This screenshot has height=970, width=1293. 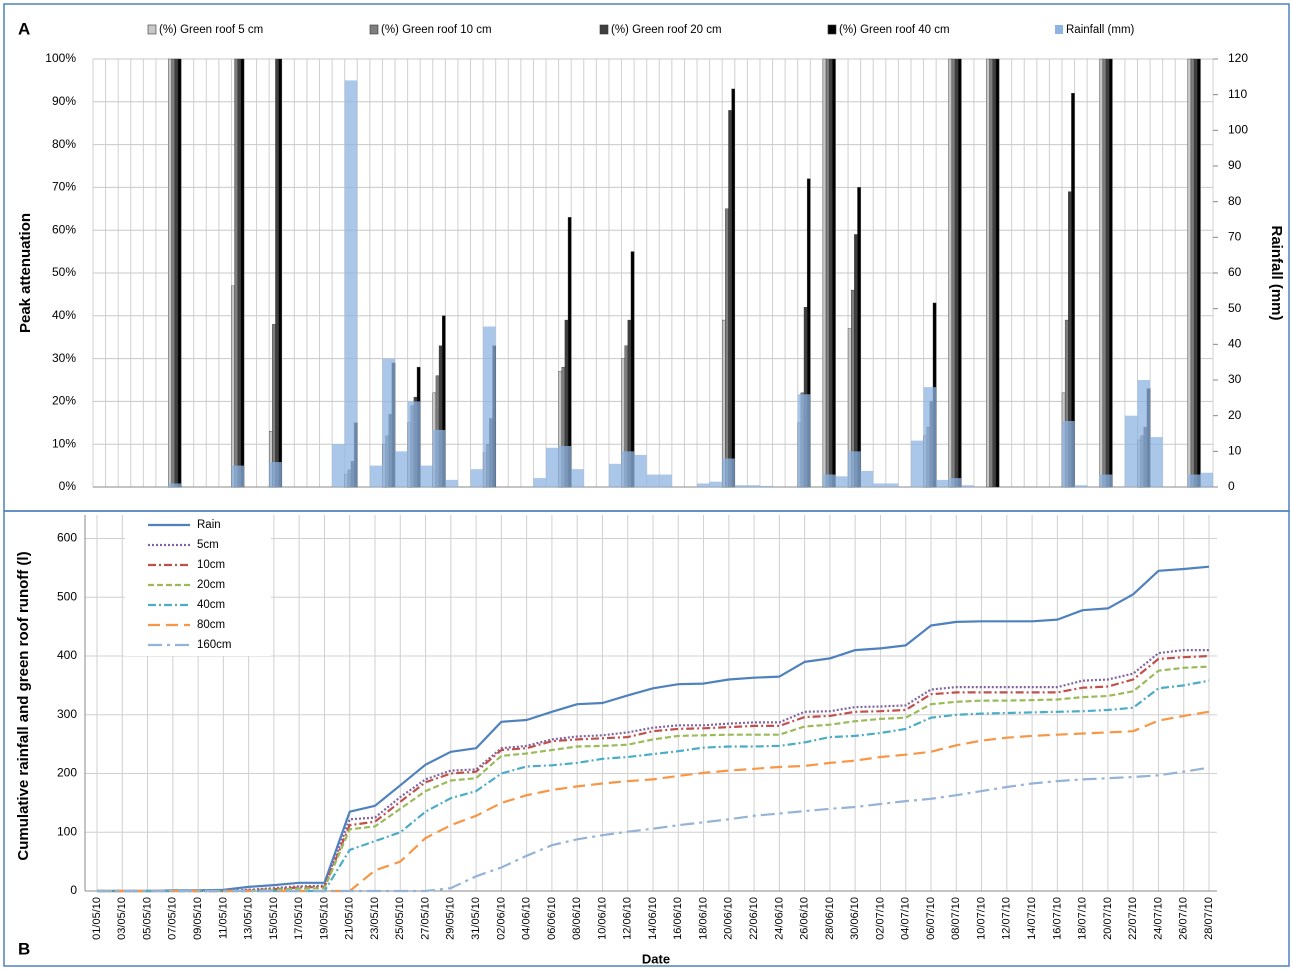 I want to click on x-tick-label: 19/05/10, so click(x=324, y=918).